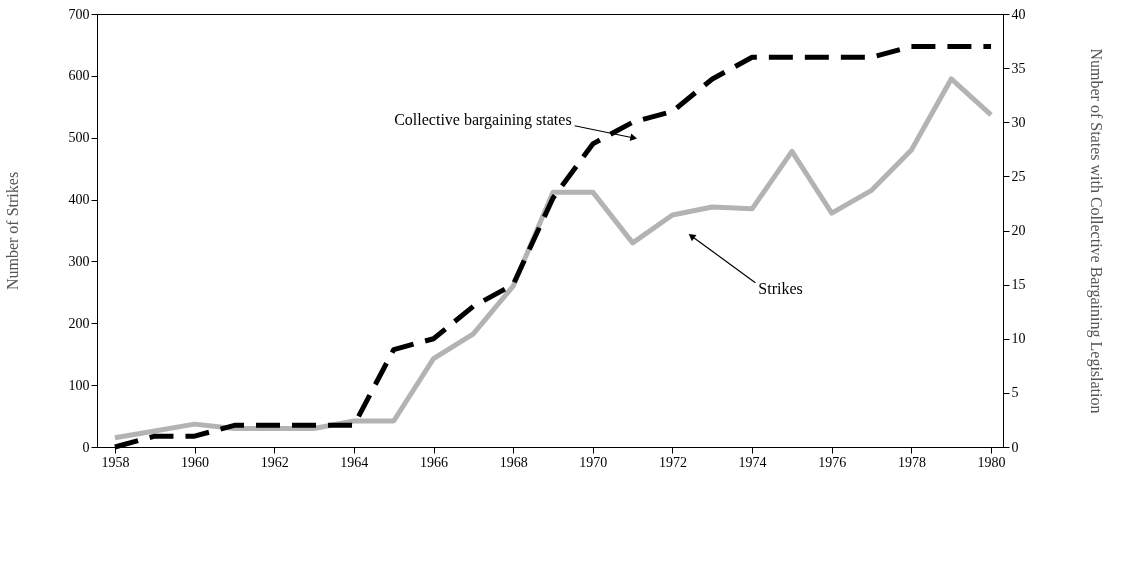 The image size is (1141, 571). Describe the element at coordinates (513, 462) in the screenshot. I see `x-tick-label: 1968` at that location.